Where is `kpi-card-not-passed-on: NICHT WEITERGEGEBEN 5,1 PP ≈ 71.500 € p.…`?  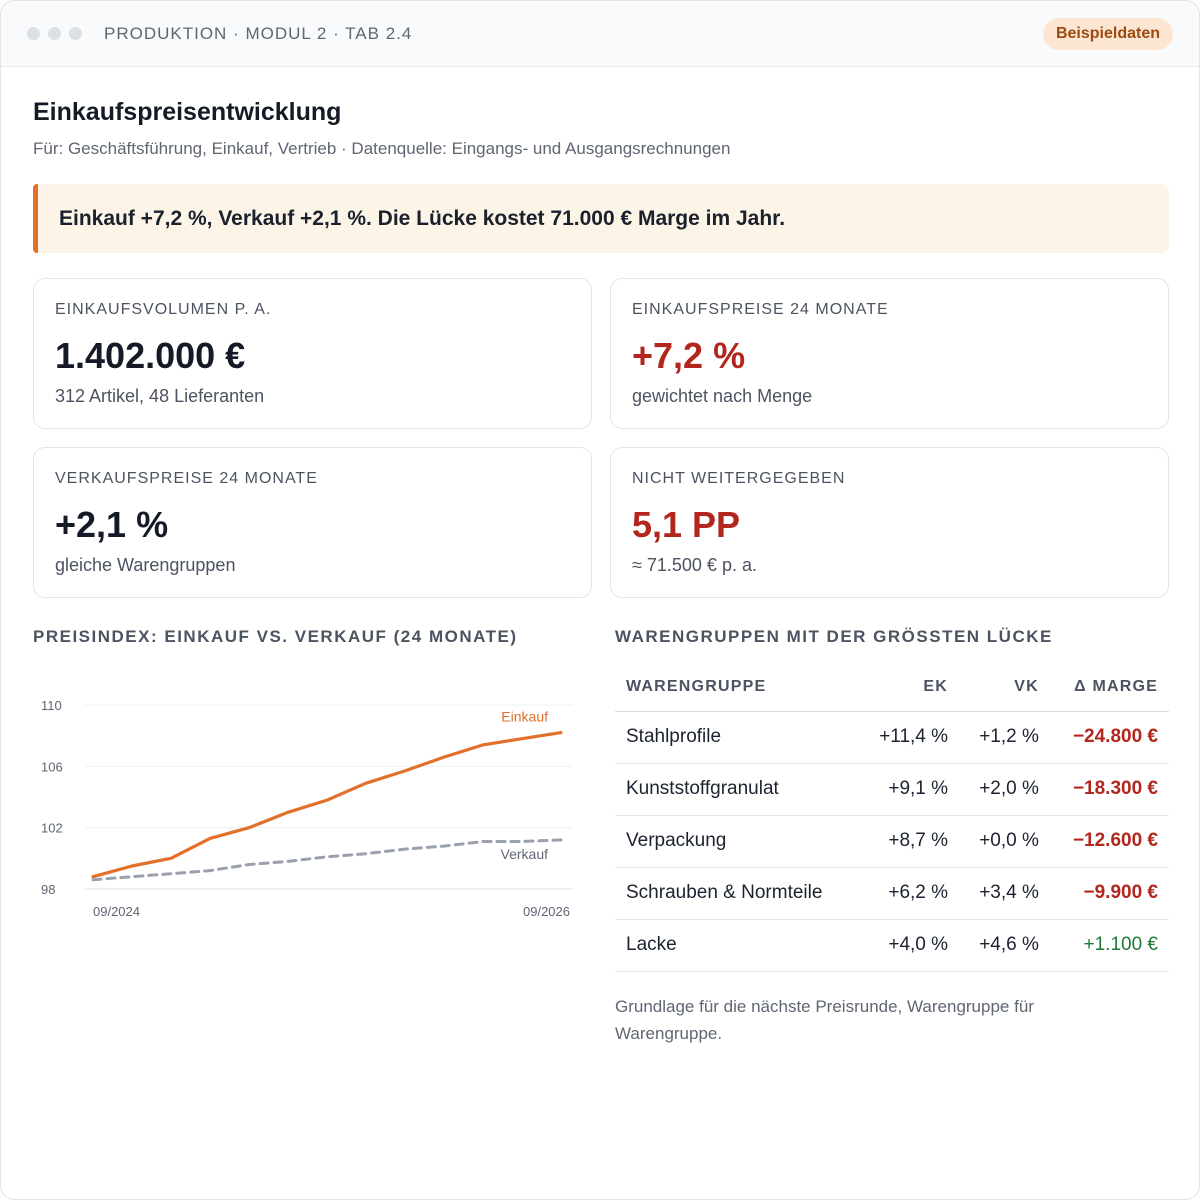 kpi-card-not-passed-on: NICHT WEITERGEGEBEN 5,1 PP ≈ 71.500 € p.… is located at coordinates (889, 522).